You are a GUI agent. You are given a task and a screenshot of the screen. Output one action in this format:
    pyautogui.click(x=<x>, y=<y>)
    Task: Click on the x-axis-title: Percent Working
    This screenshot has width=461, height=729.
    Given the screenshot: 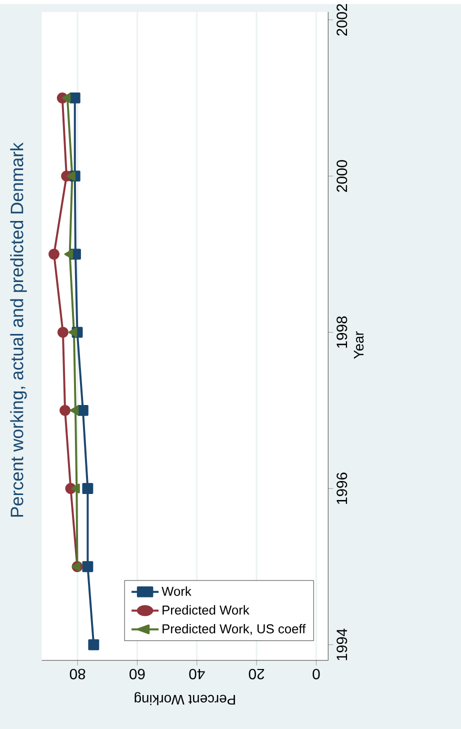 What is the action you would take?
    pyautogui.click(x=184, y=699)
    